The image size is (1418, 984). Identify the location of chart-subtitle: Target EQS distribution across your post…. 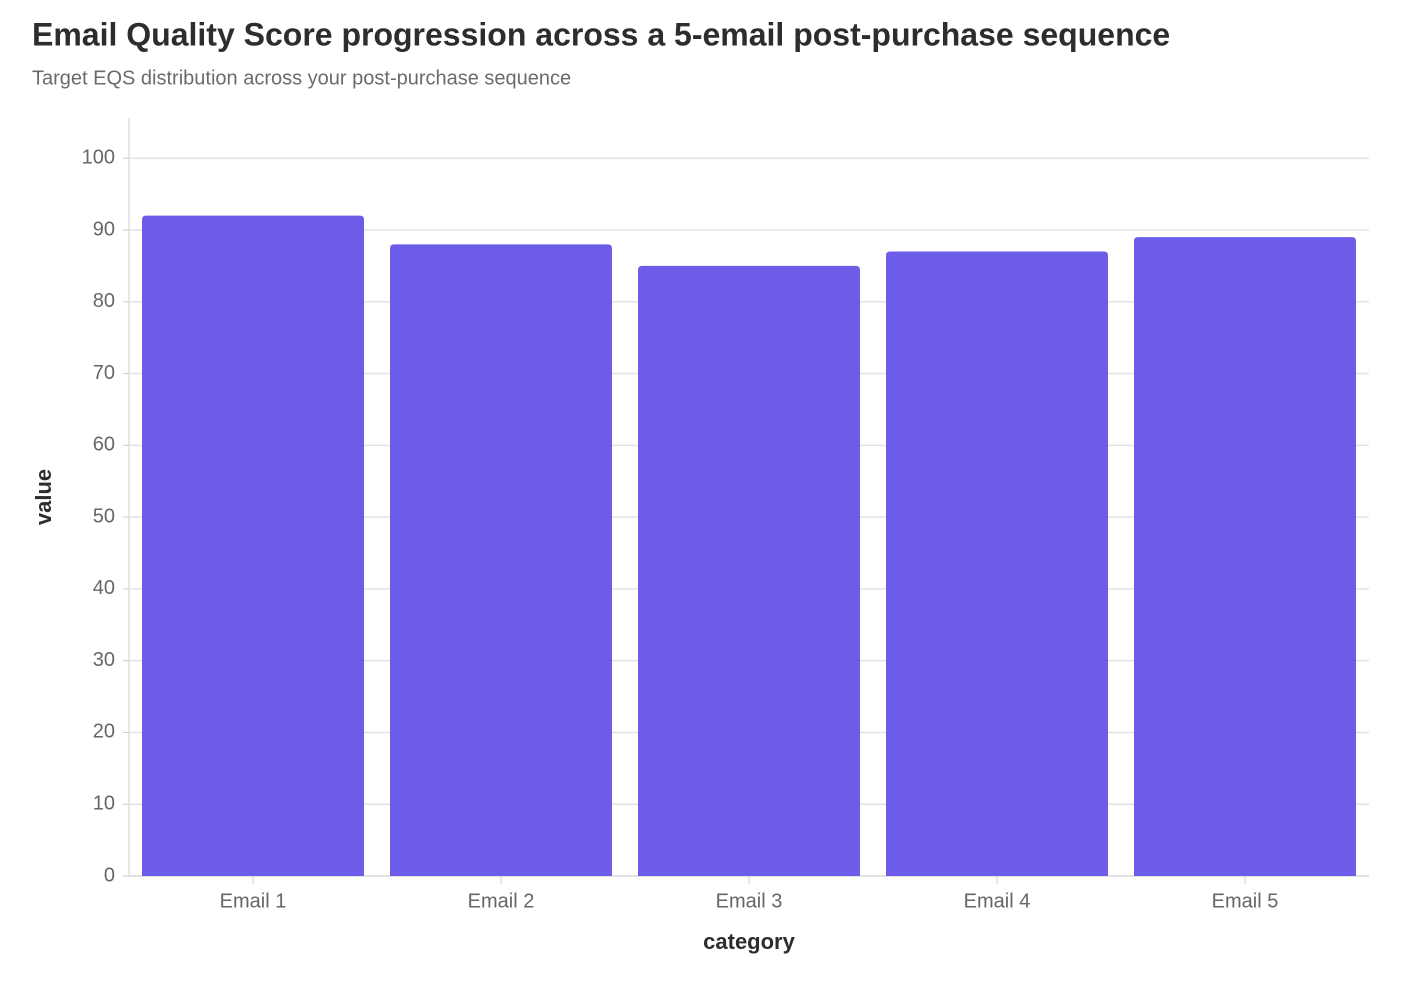
(301, 78).